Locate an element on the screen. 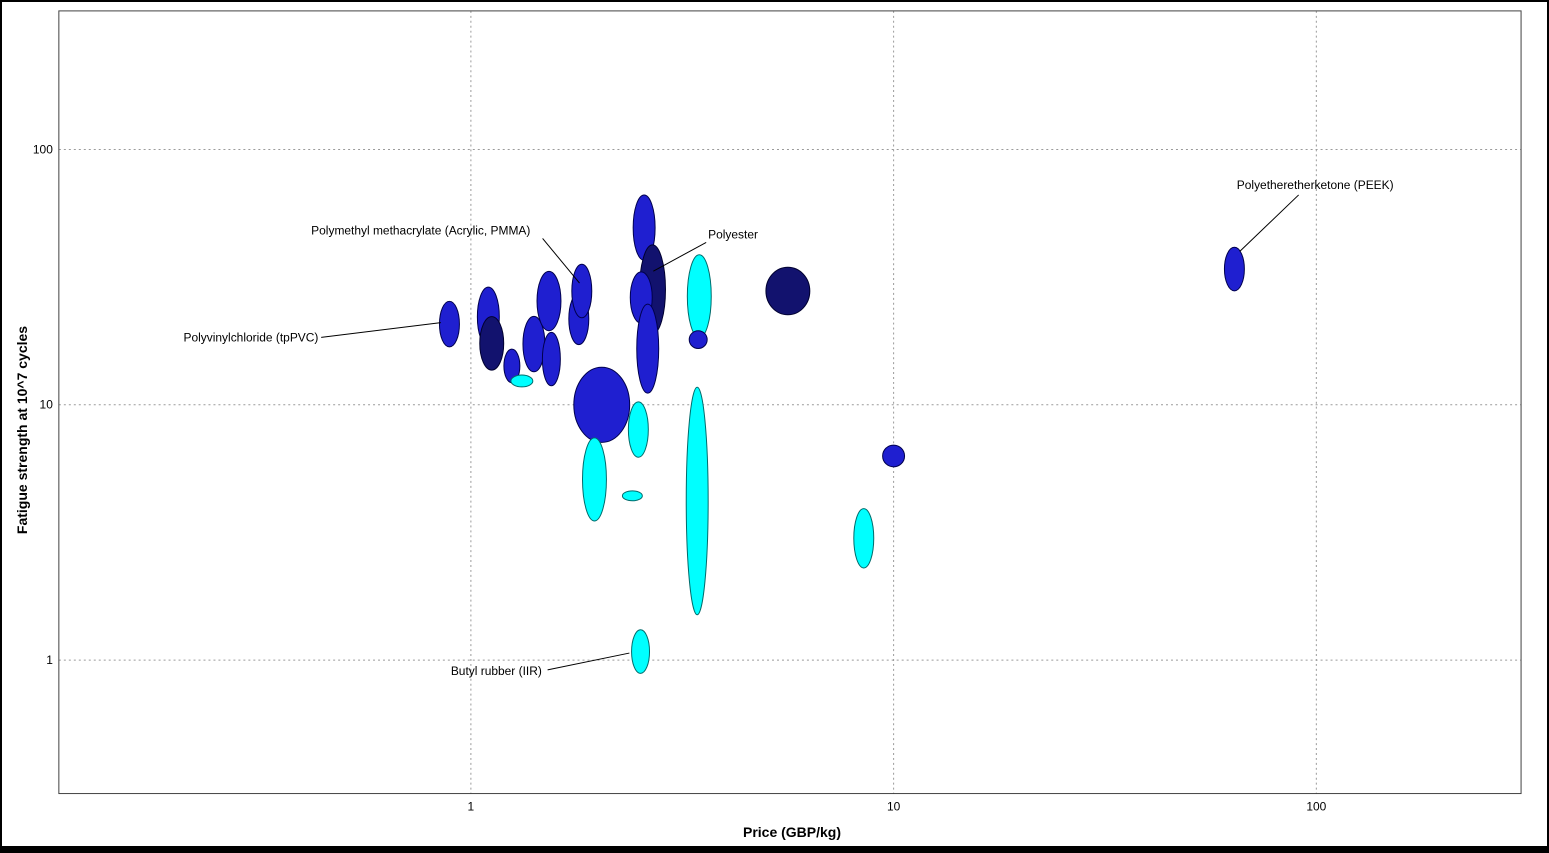 The image size is (1549, 853). annotation-label: Polyetheretherketone (PEEK) is located at coordinates (1315, 185).